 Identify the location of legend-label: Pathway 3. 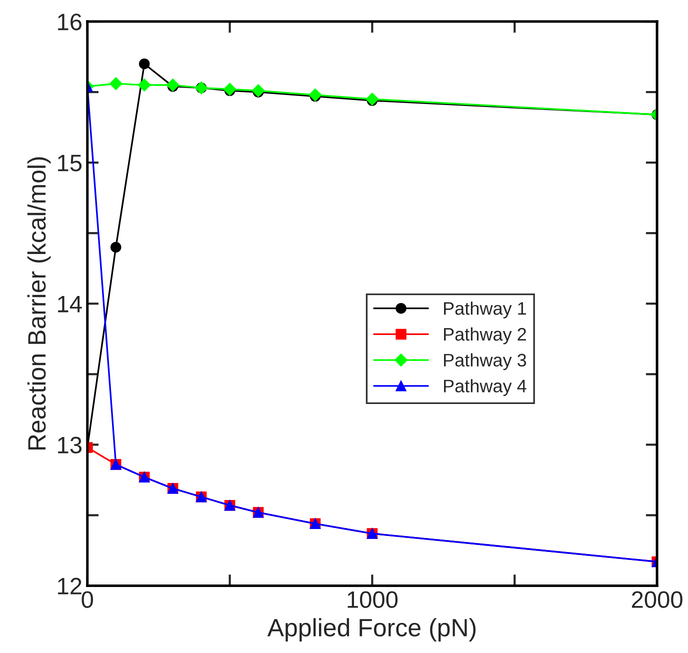
(485, 361).